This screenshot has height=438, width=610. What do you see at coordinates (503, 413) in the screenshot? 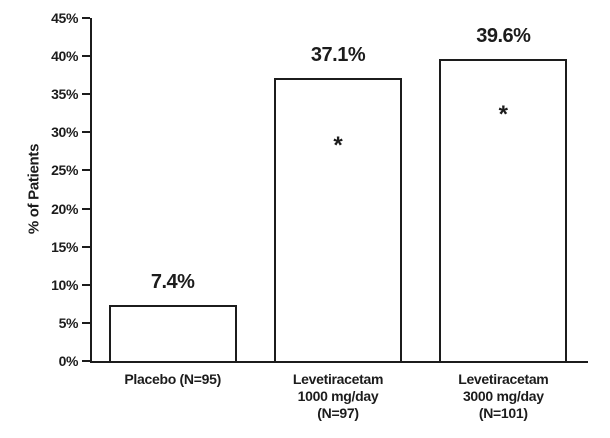
I see `x-category-line: (N=101)` at bounding box center [503, 413].